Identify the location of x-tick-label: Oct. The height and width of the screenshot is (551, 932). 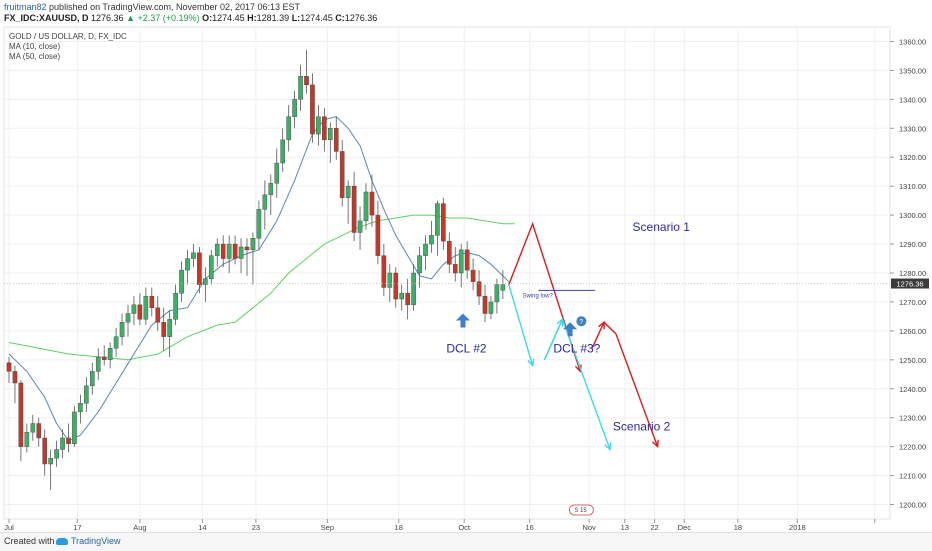
(464, 527).